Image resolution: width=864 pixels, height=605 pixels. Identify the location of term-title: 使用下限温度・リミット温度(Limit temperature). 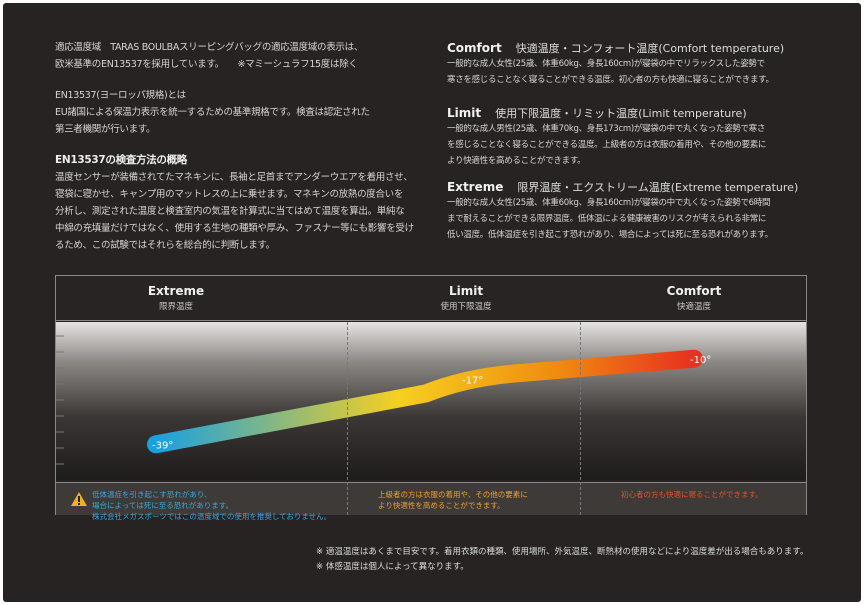
(621, 113).